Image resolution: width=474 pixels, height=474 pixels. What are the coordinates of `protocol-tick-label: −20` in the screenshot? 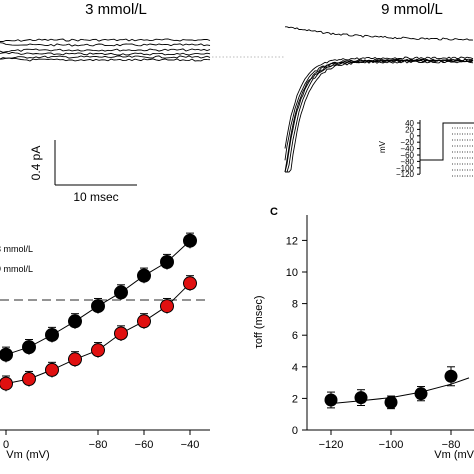 It's located at (407, 142).